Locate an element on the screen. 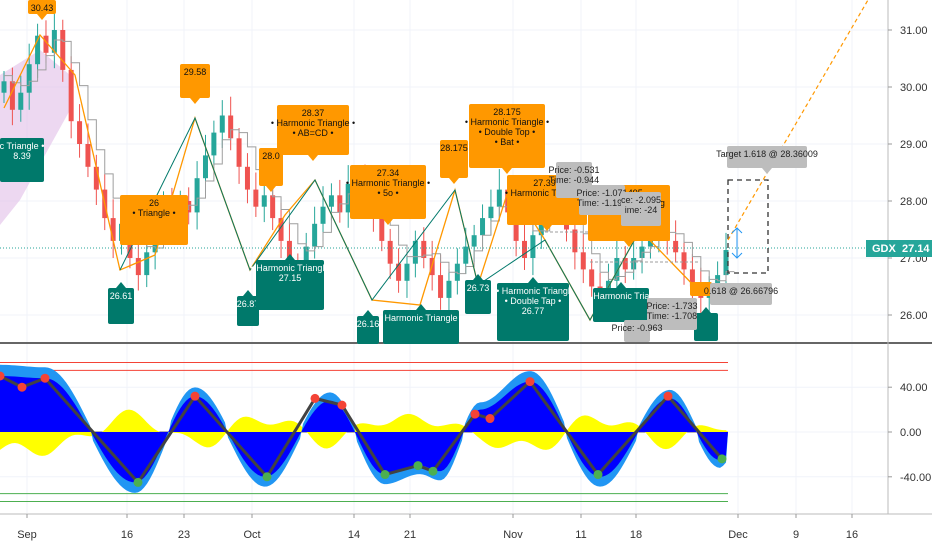 This screenshot has width=932, height=550. pattern-label-high-text: • Double Top • is located at coordinates (507, 132).